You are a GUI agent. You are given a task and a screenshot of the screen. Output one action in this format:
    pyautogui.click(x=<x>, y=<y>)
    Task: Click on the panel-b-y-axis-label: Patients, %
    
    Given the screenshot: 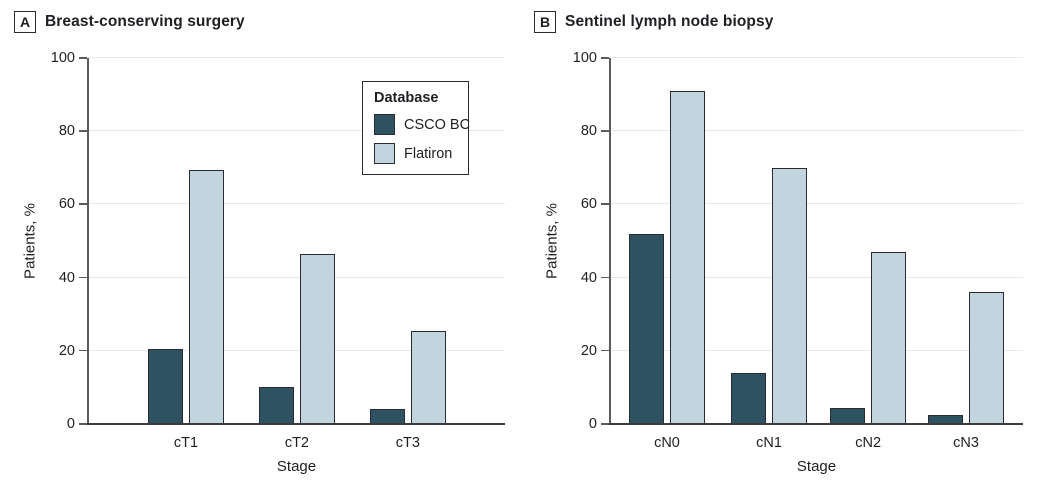 What is the action you would take?
    pyautogui.click(x=552, y=241)
    